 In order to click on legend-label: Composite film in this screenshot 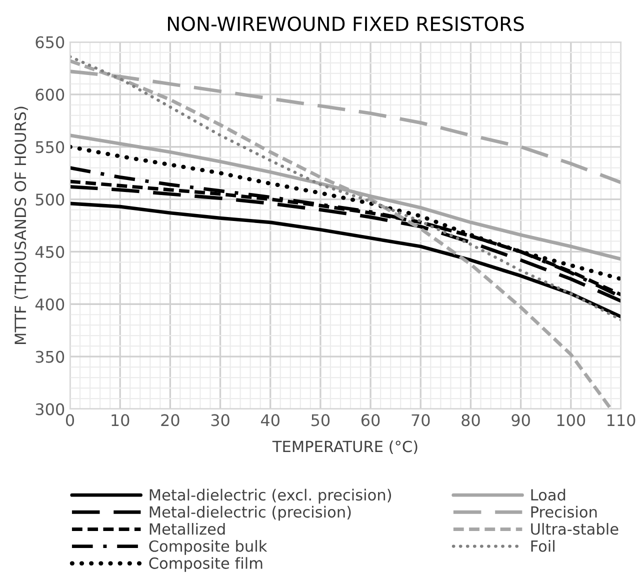, I will do `click(205, 564)`.